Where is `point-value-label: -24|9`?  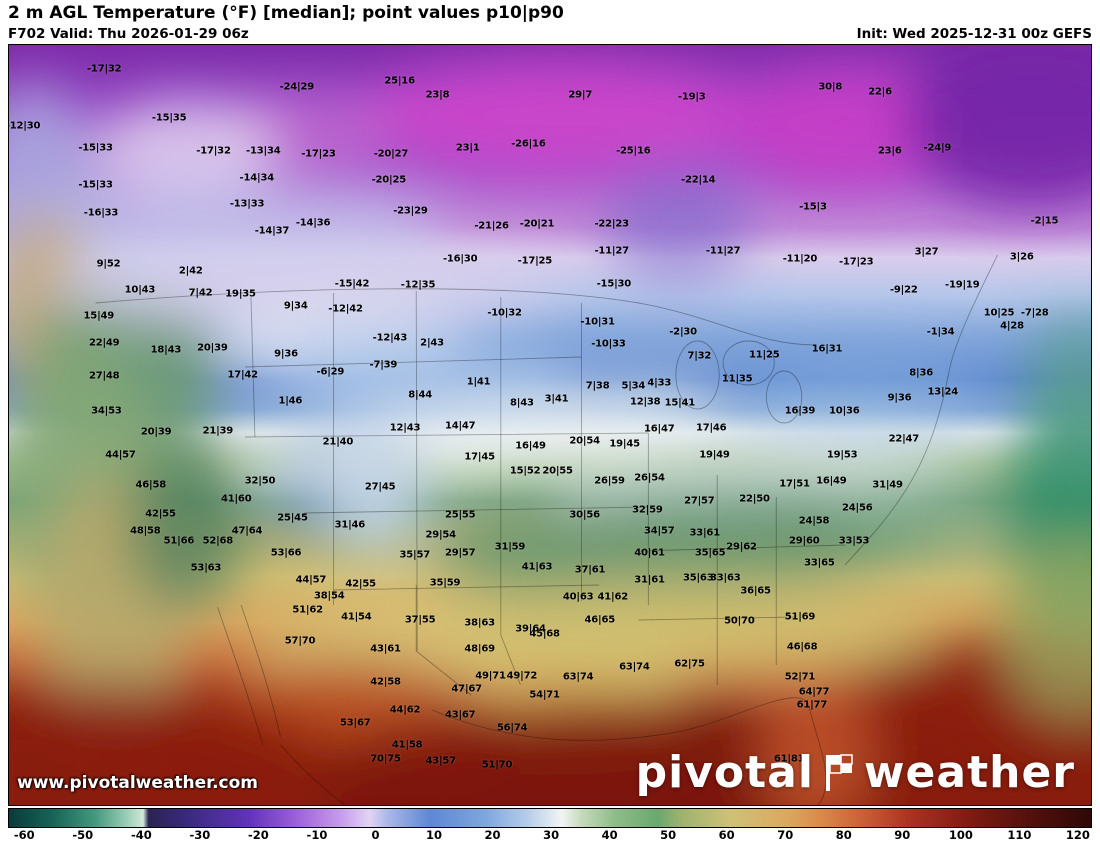 point-value-label: -24|9 is located at coordinates (937, 148).